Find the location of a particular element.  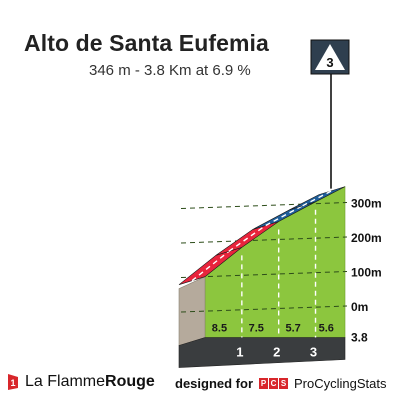

climb-subtitle: 346 m - 3.8 Km at 6.9 % is located at coordinates (170, 70).